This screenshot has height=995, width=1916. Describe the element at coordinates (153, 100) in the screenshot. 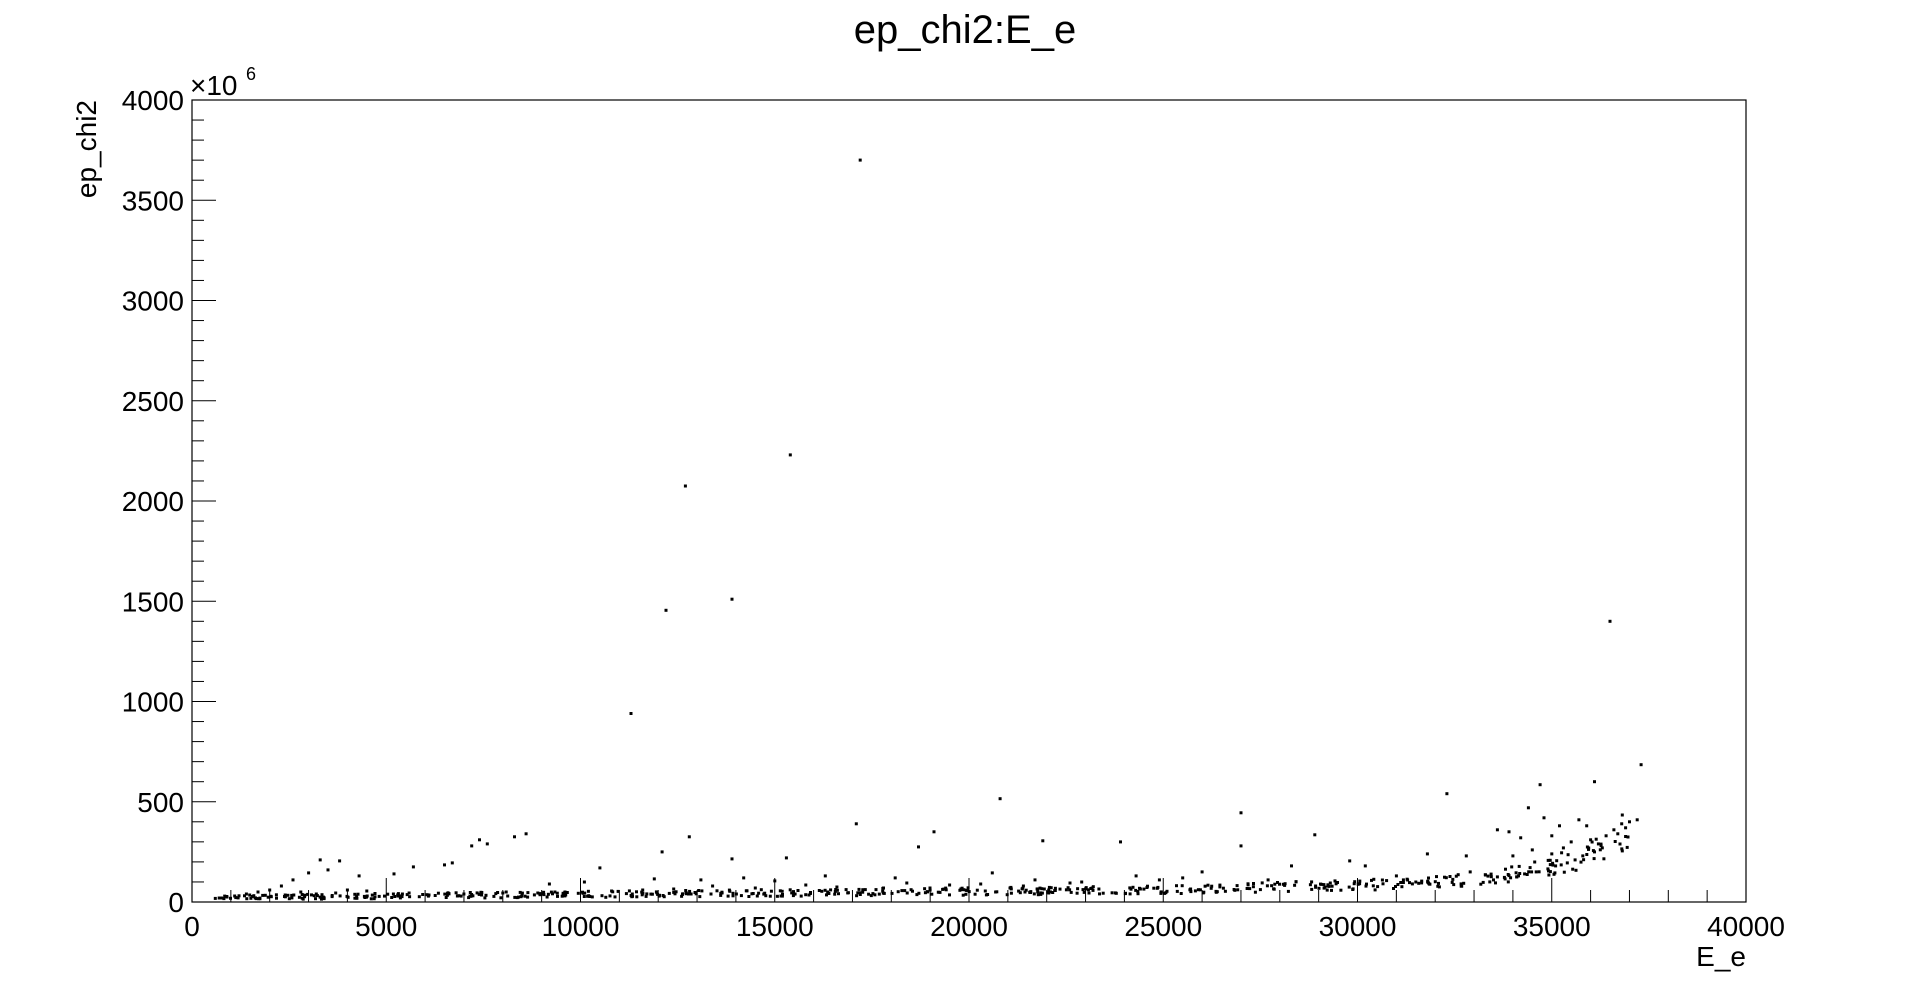

I see `y-tick-label: 4000` at that location.